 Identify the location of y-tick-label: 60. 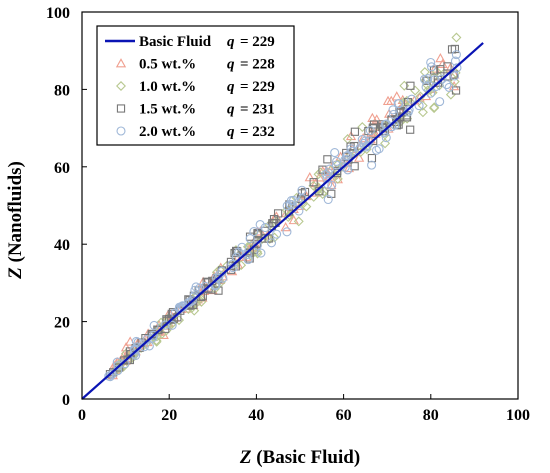
(62, 168).